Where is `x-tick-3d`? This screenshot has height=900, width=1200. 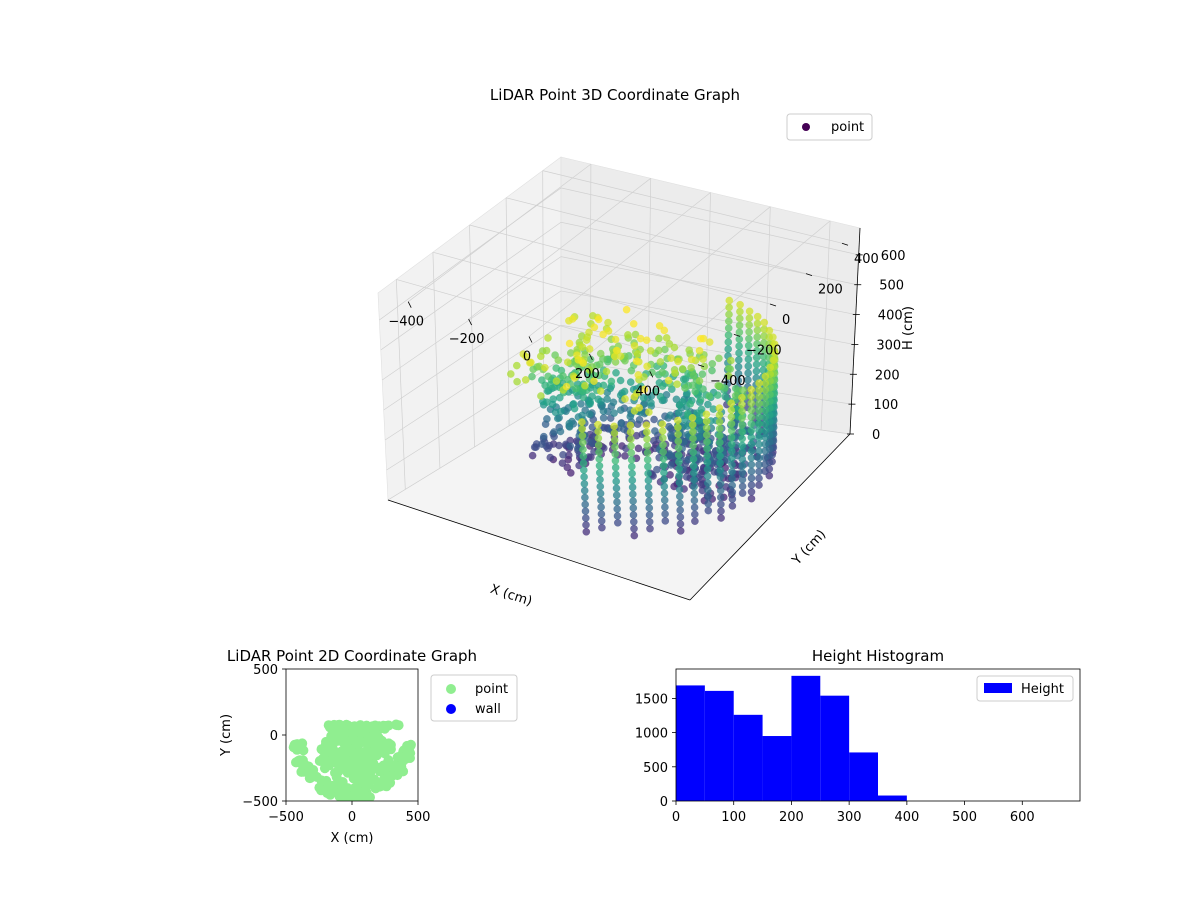
x-tick-3d is located at coordinates (591, 357).